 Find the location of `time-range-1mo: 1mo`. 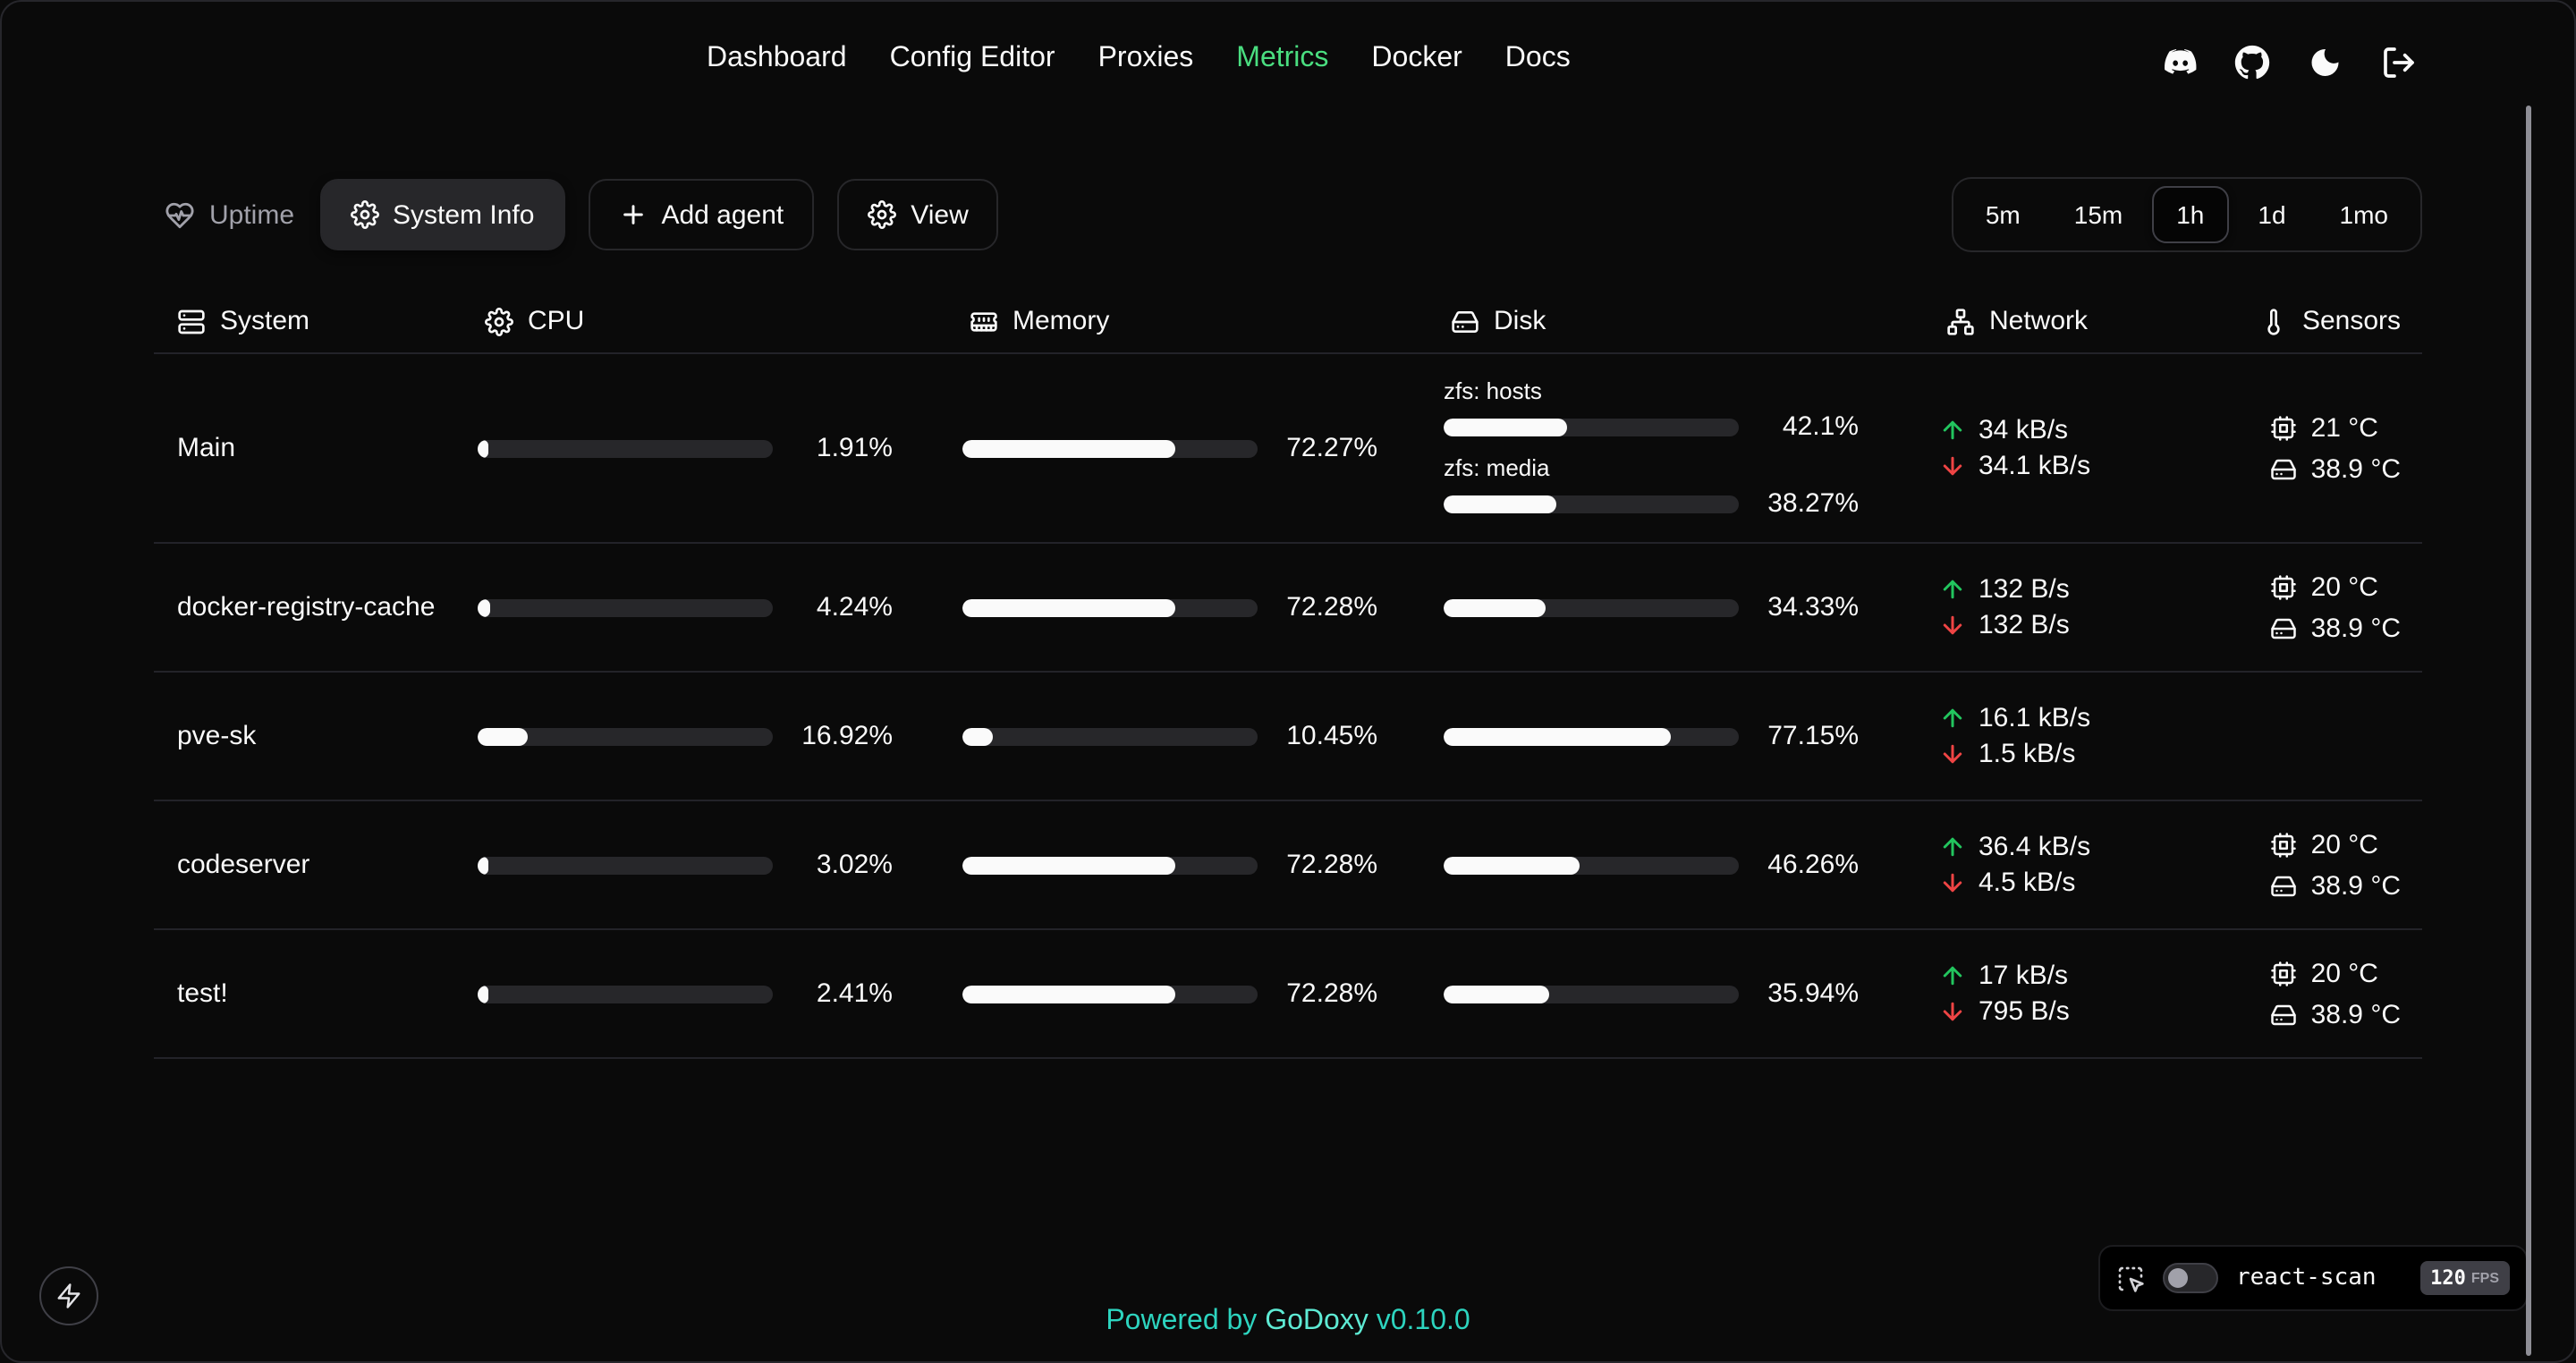

time-range-1mo: 1mo is located at coordinates (2363, 215).